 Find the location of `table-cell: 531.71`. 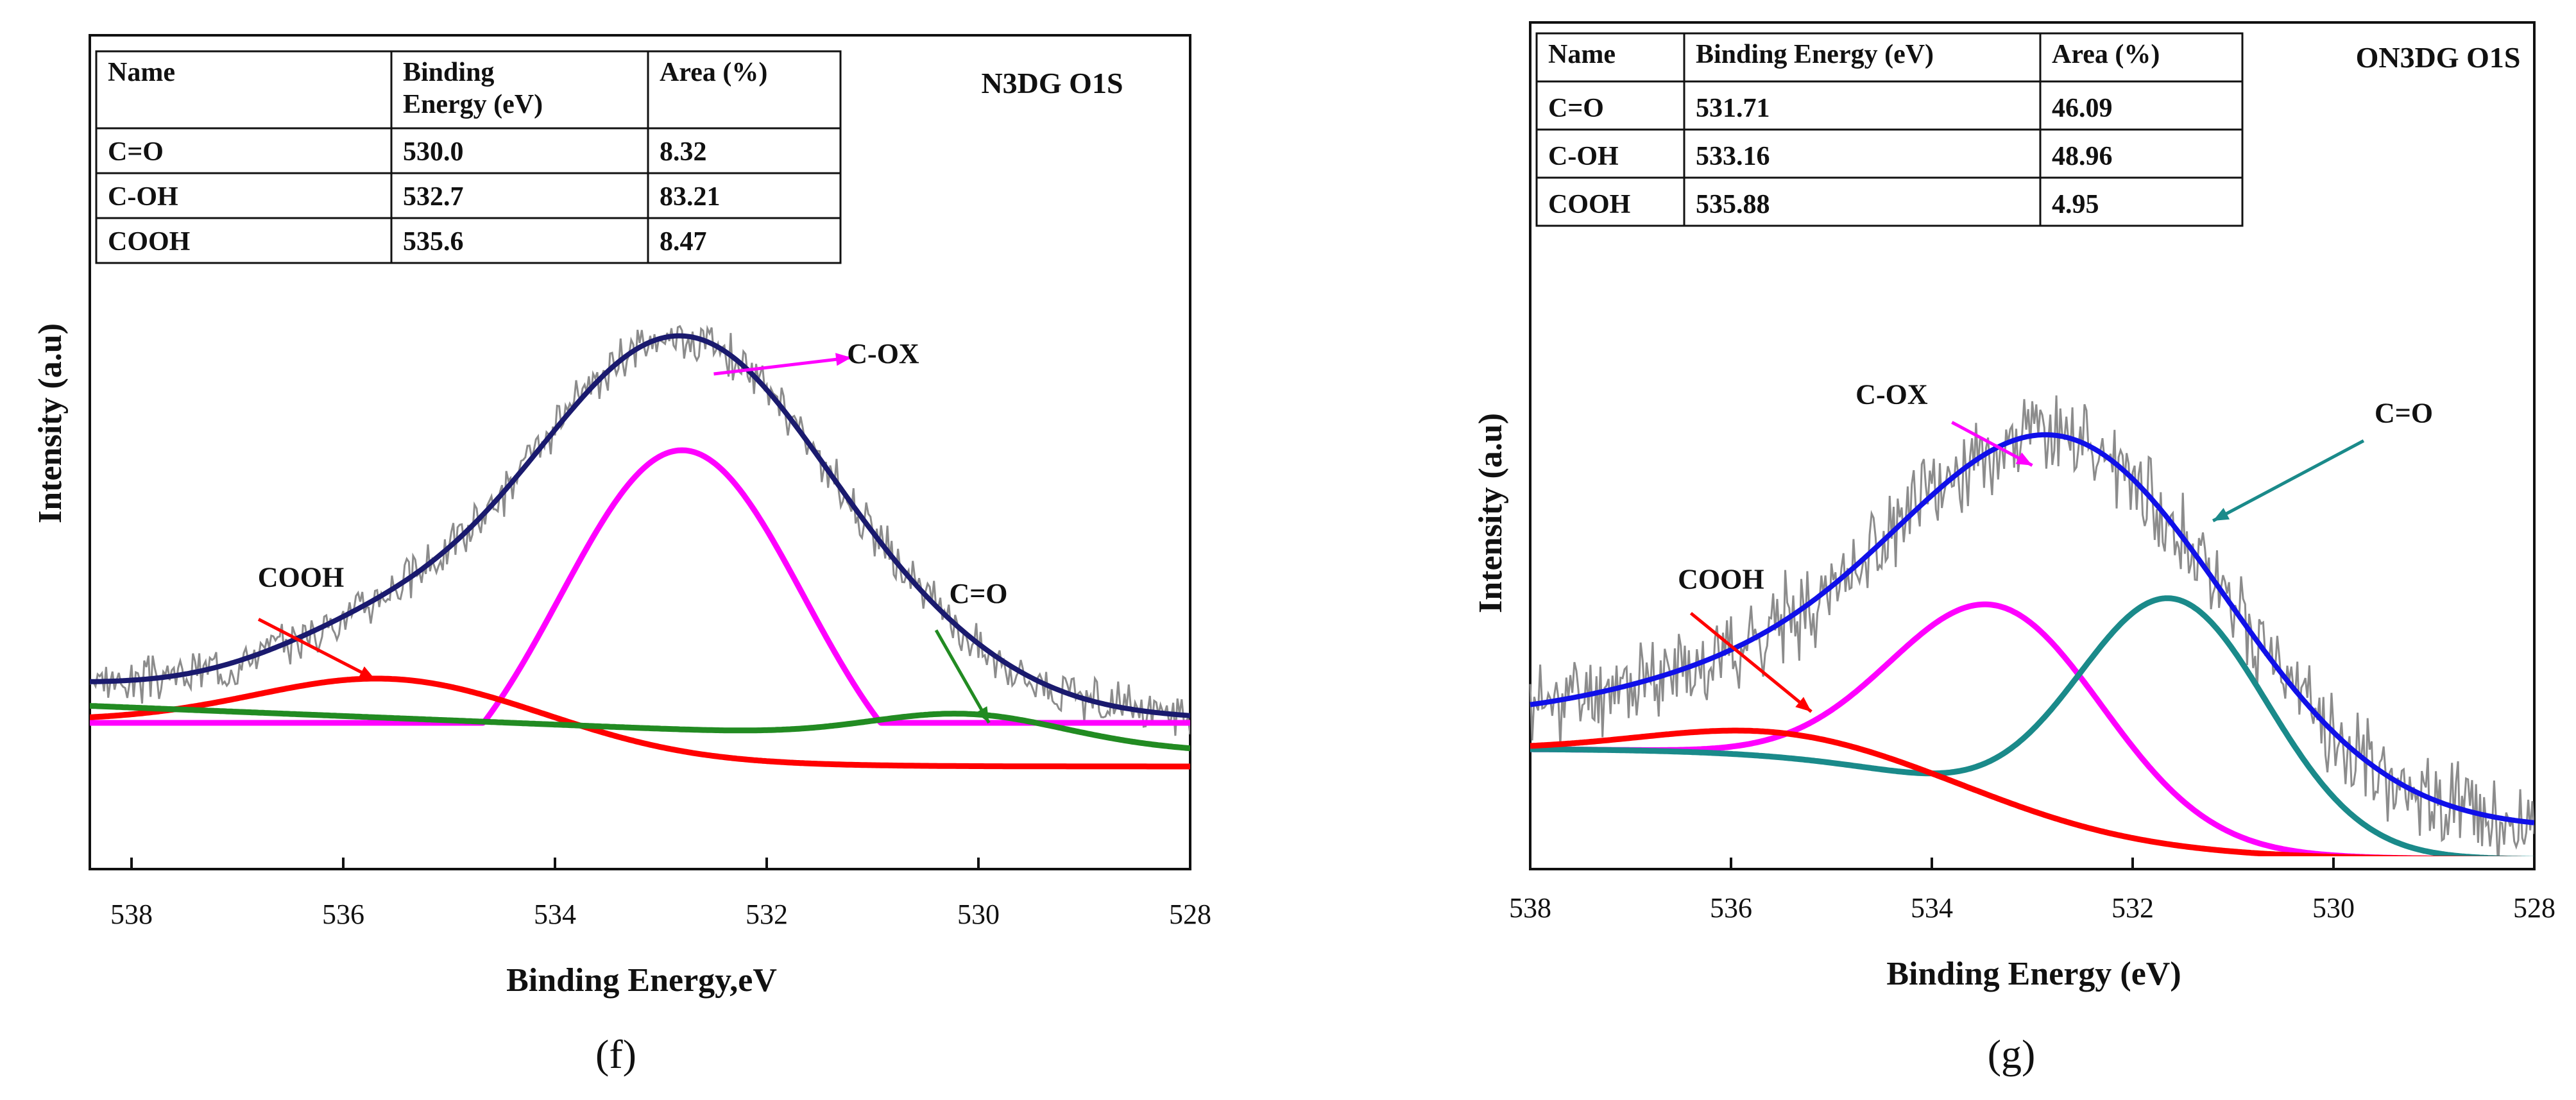

table-cell: 531.71 is located at coordinates (1733, 108).